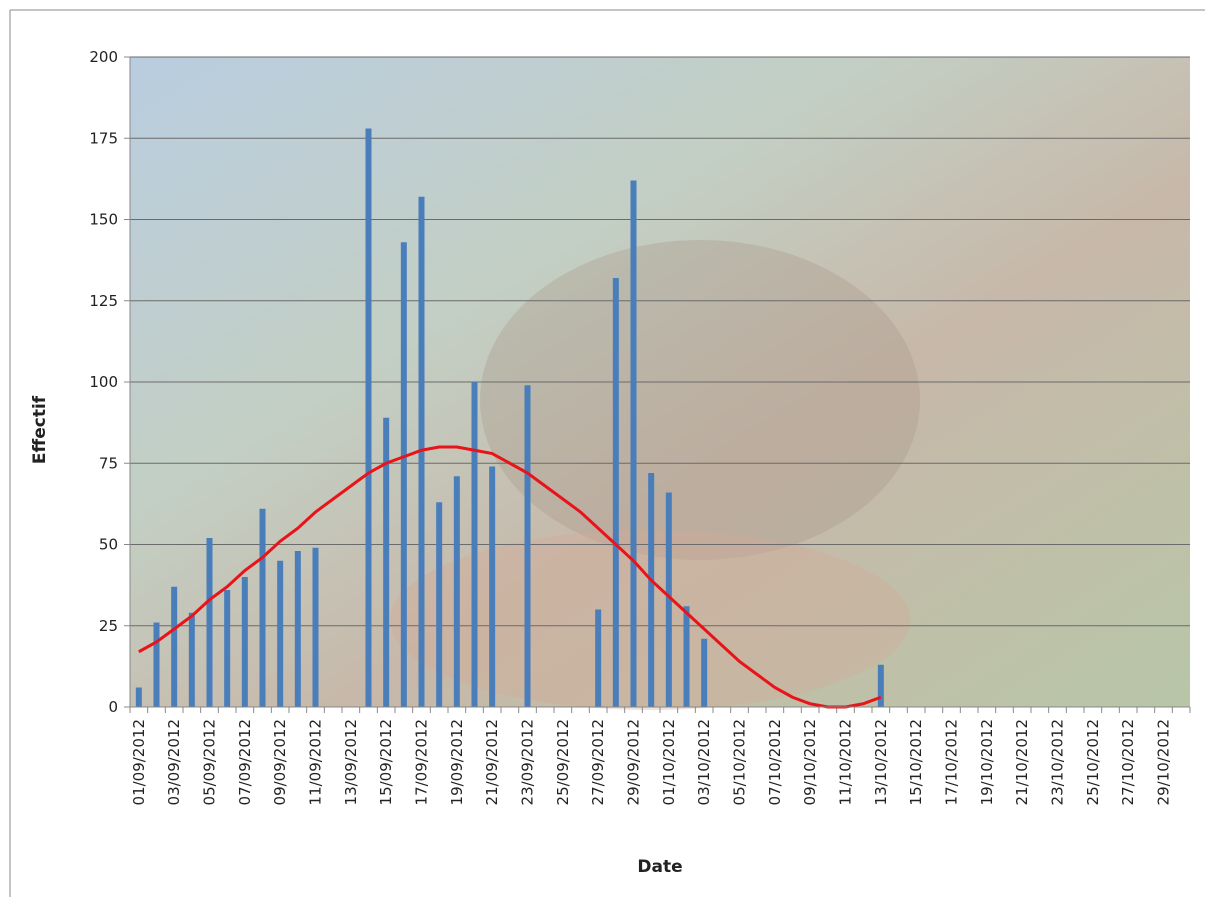 This screenshot has height=901, width=1205. Describe the element at coordinates (704, 762) in the screenshot. I see `x-tick-label: 03/10/2012` at that location.